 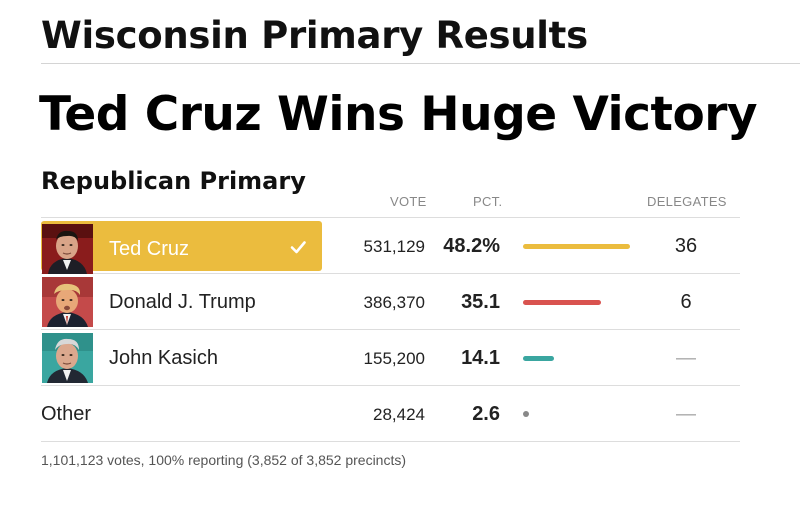 I want to click on vote-count: 531,129, so click(x=394, y=246).